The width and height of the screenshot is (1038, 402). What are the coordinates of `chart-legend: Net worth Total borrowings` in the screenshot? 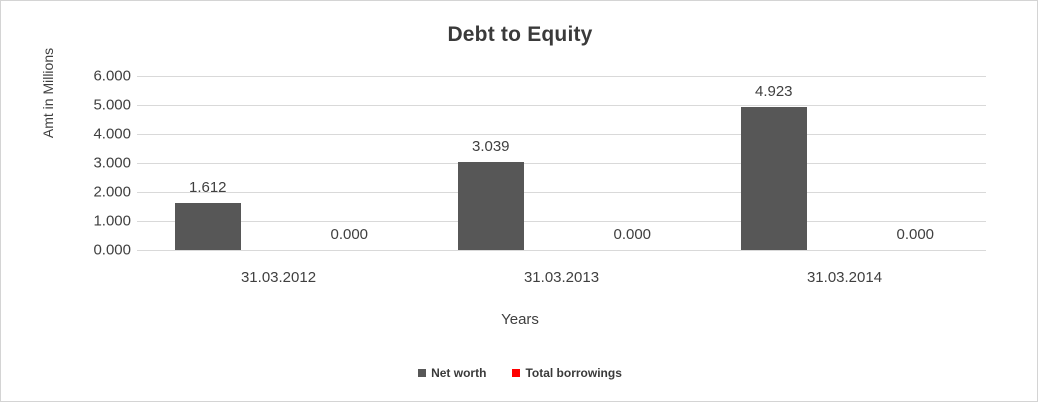 It's located at (519, 373).